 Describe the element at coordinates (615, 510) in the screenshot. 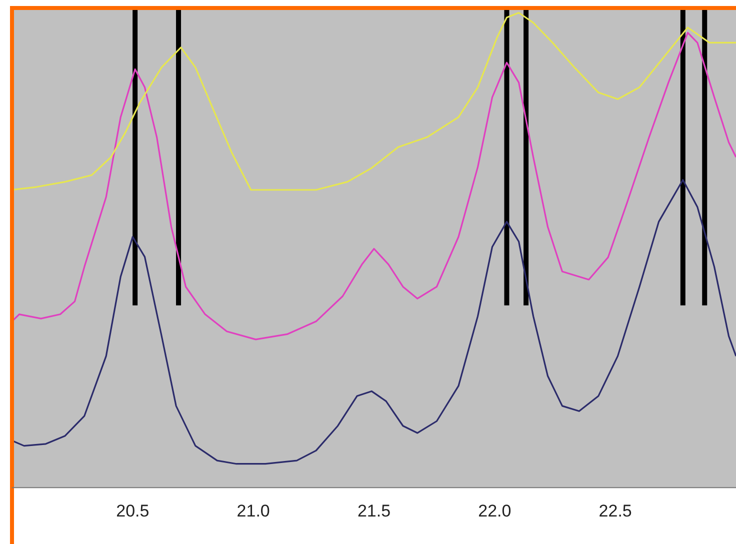

I see `x-tick-label: 22.5` at that location.